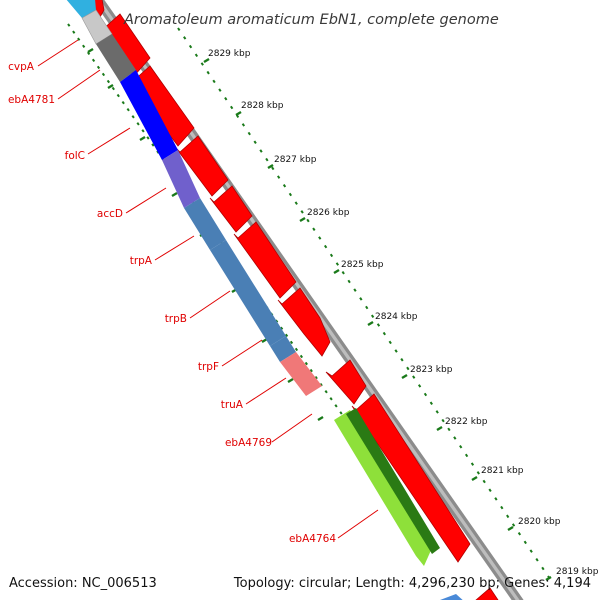 Image resolution: width=600 pixels, height=600 pixels. Describe the element at coordinates (451, 597) in the screenshot. I see `gene-segment-blue-bottom` at that location.